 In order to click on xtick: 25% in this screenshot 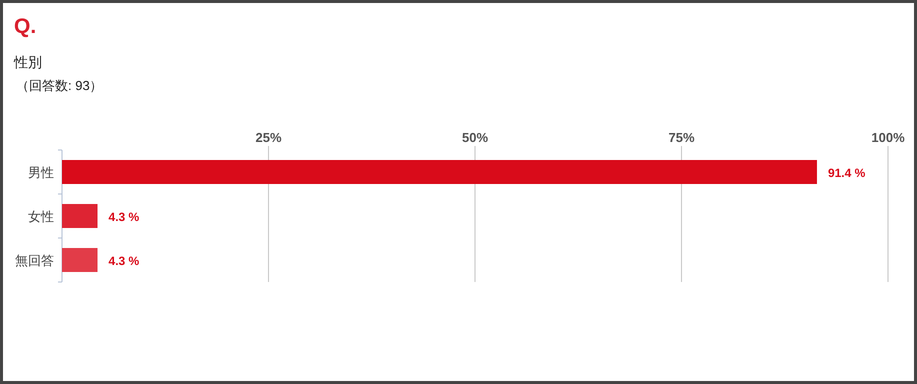, I will do `click(268, 137)`.